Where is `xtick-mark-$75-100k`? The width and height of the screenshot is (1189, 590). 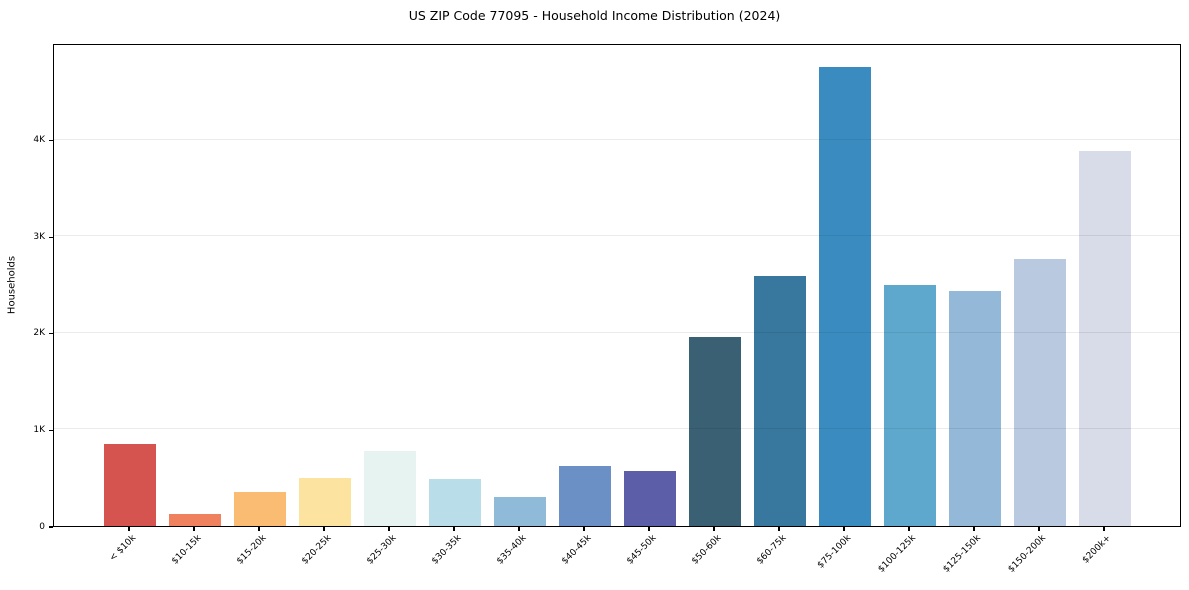
xtick-mark-$75-100k is located at coordinates (844, 529).